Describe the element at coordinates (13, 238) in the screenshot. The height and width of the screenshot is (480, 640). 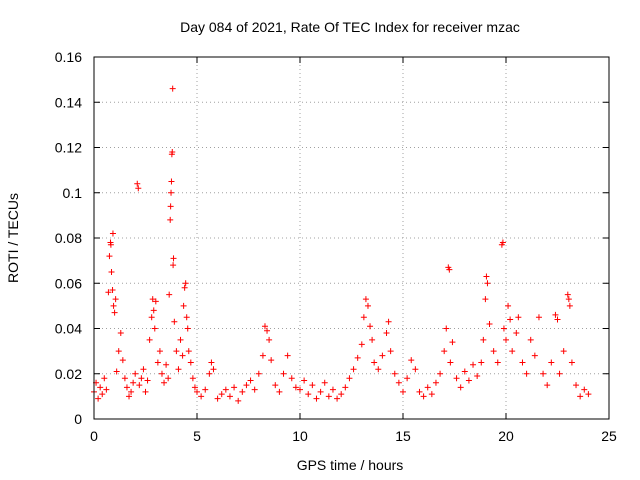
I see `y-axis-label: ROTI / TECUs` at that location.